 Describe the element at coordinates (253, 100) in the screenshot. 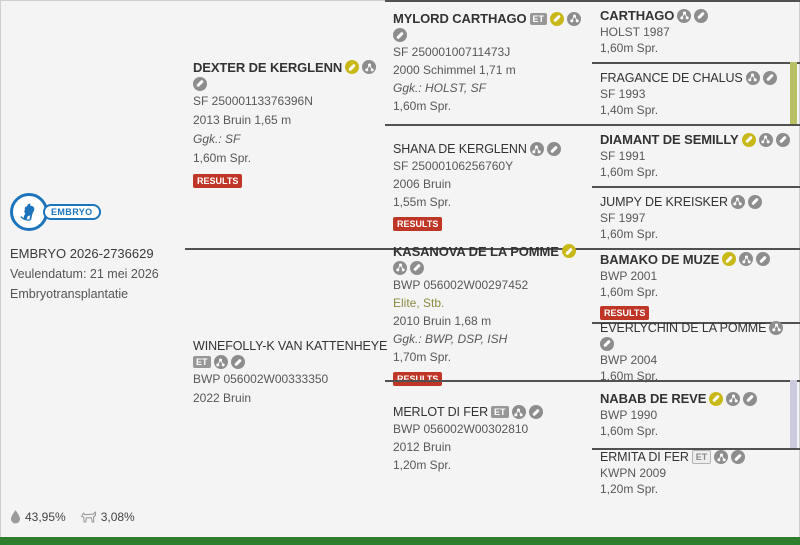

I see `registration-number: SF 25000113376396N` at that location.